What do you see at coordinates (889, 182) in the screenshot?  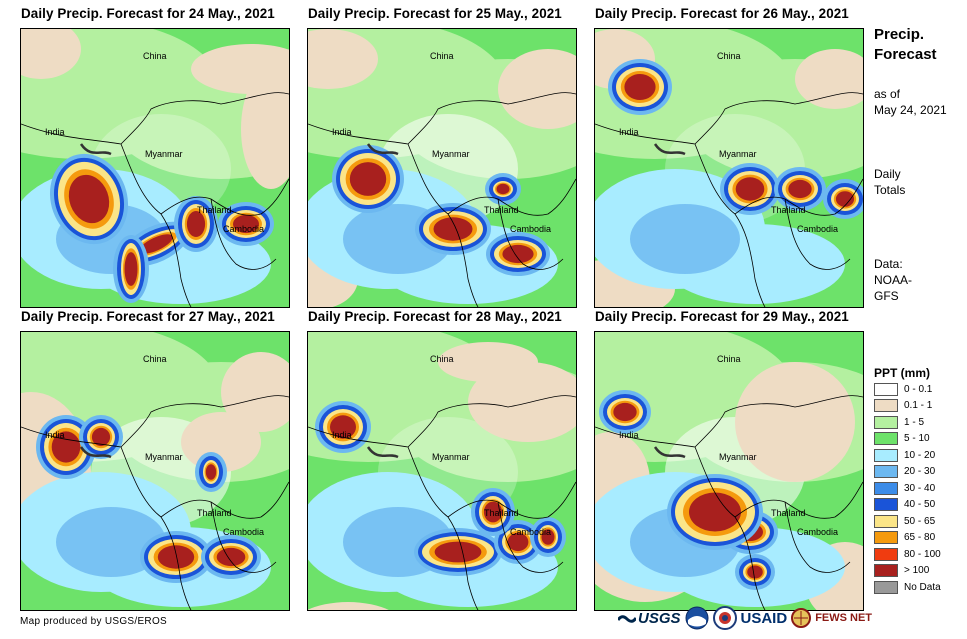 I see `daily-totals-text: Daily Totals` at bounding box center [889, 182].